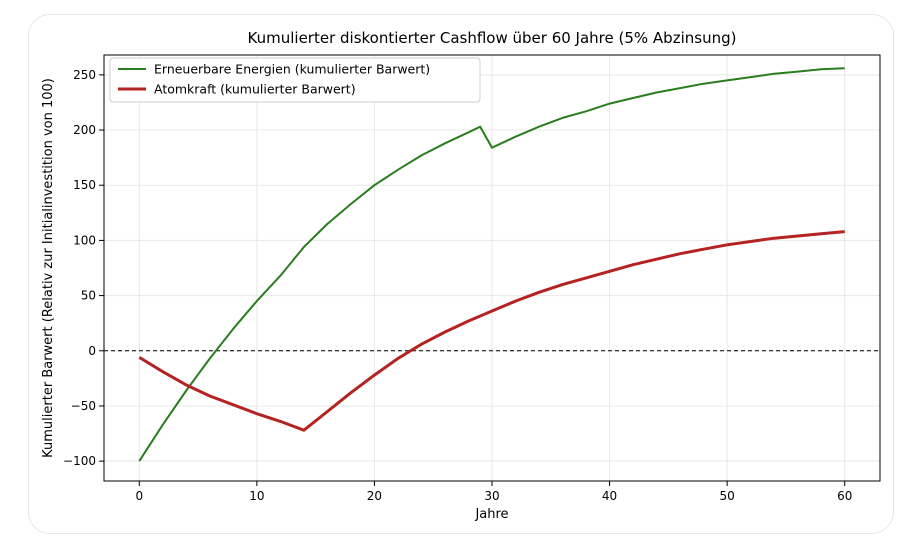  I want to click on legend-box, so click(295, 80).